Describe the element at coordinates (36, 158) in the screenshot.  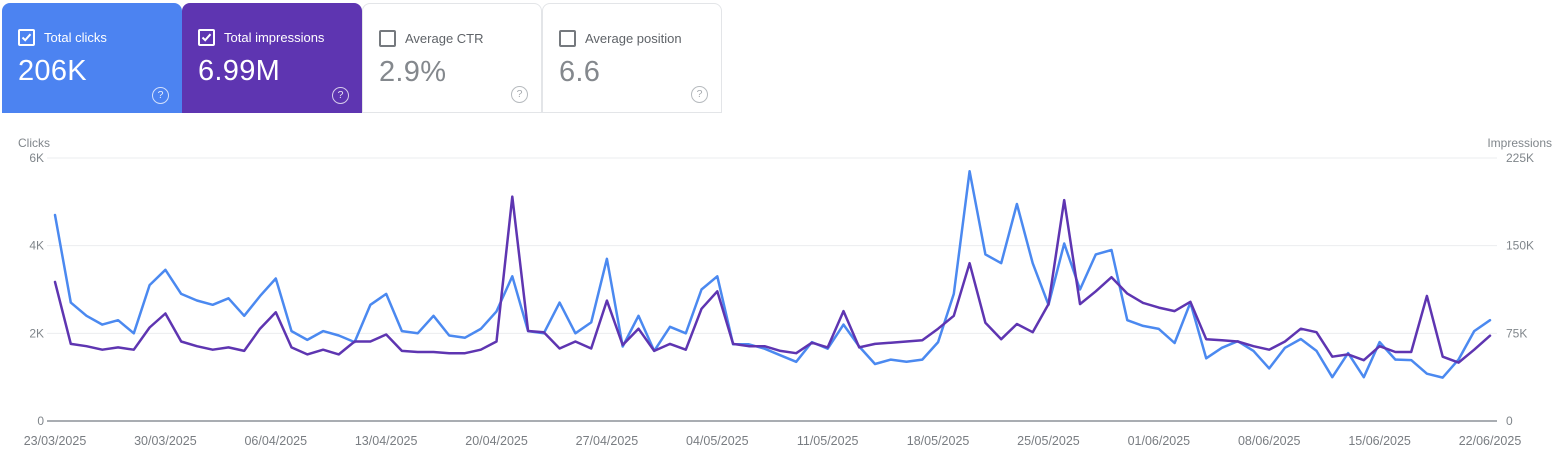
I see `left-axis-tick: 6K` at that location.